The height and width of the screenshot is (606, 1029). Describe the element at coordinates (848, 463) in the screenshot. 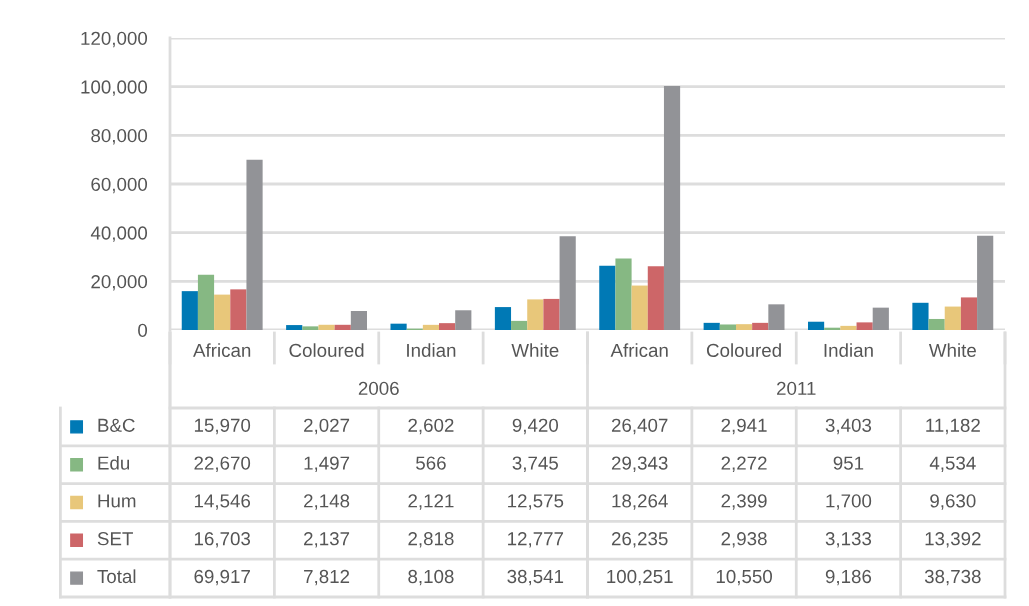

I see `data-label: 951` at that location.